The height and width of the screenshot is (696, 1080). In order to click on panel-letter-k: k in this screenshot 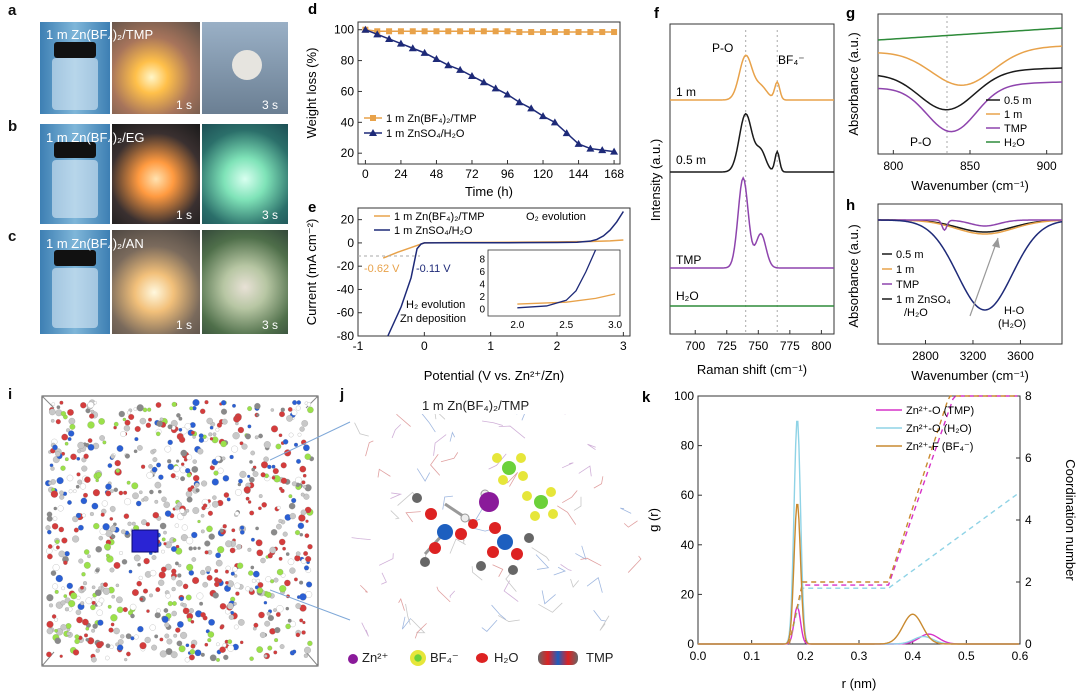, I will do `click(646, 397)`.